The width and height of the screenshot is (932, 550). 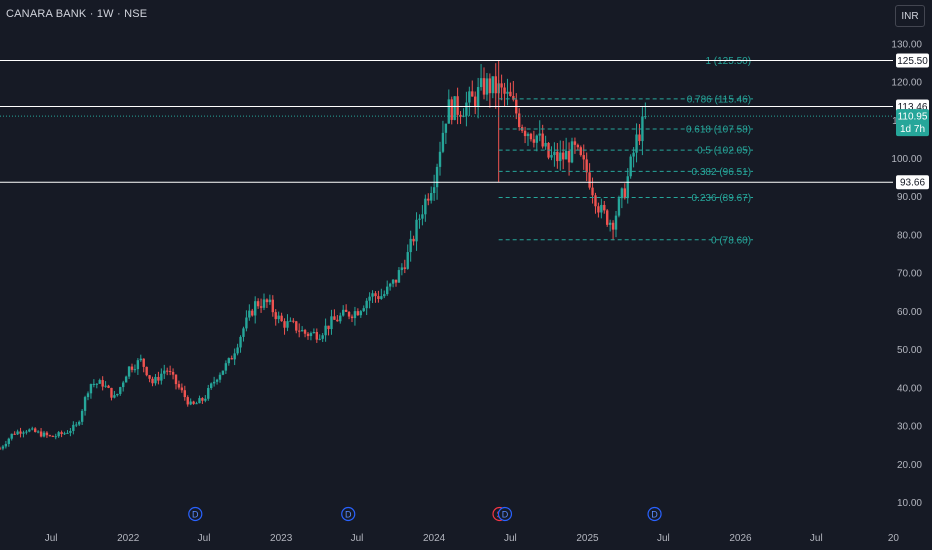 I want to click on level-price-label: 93.66, so click(x=912, y=183).